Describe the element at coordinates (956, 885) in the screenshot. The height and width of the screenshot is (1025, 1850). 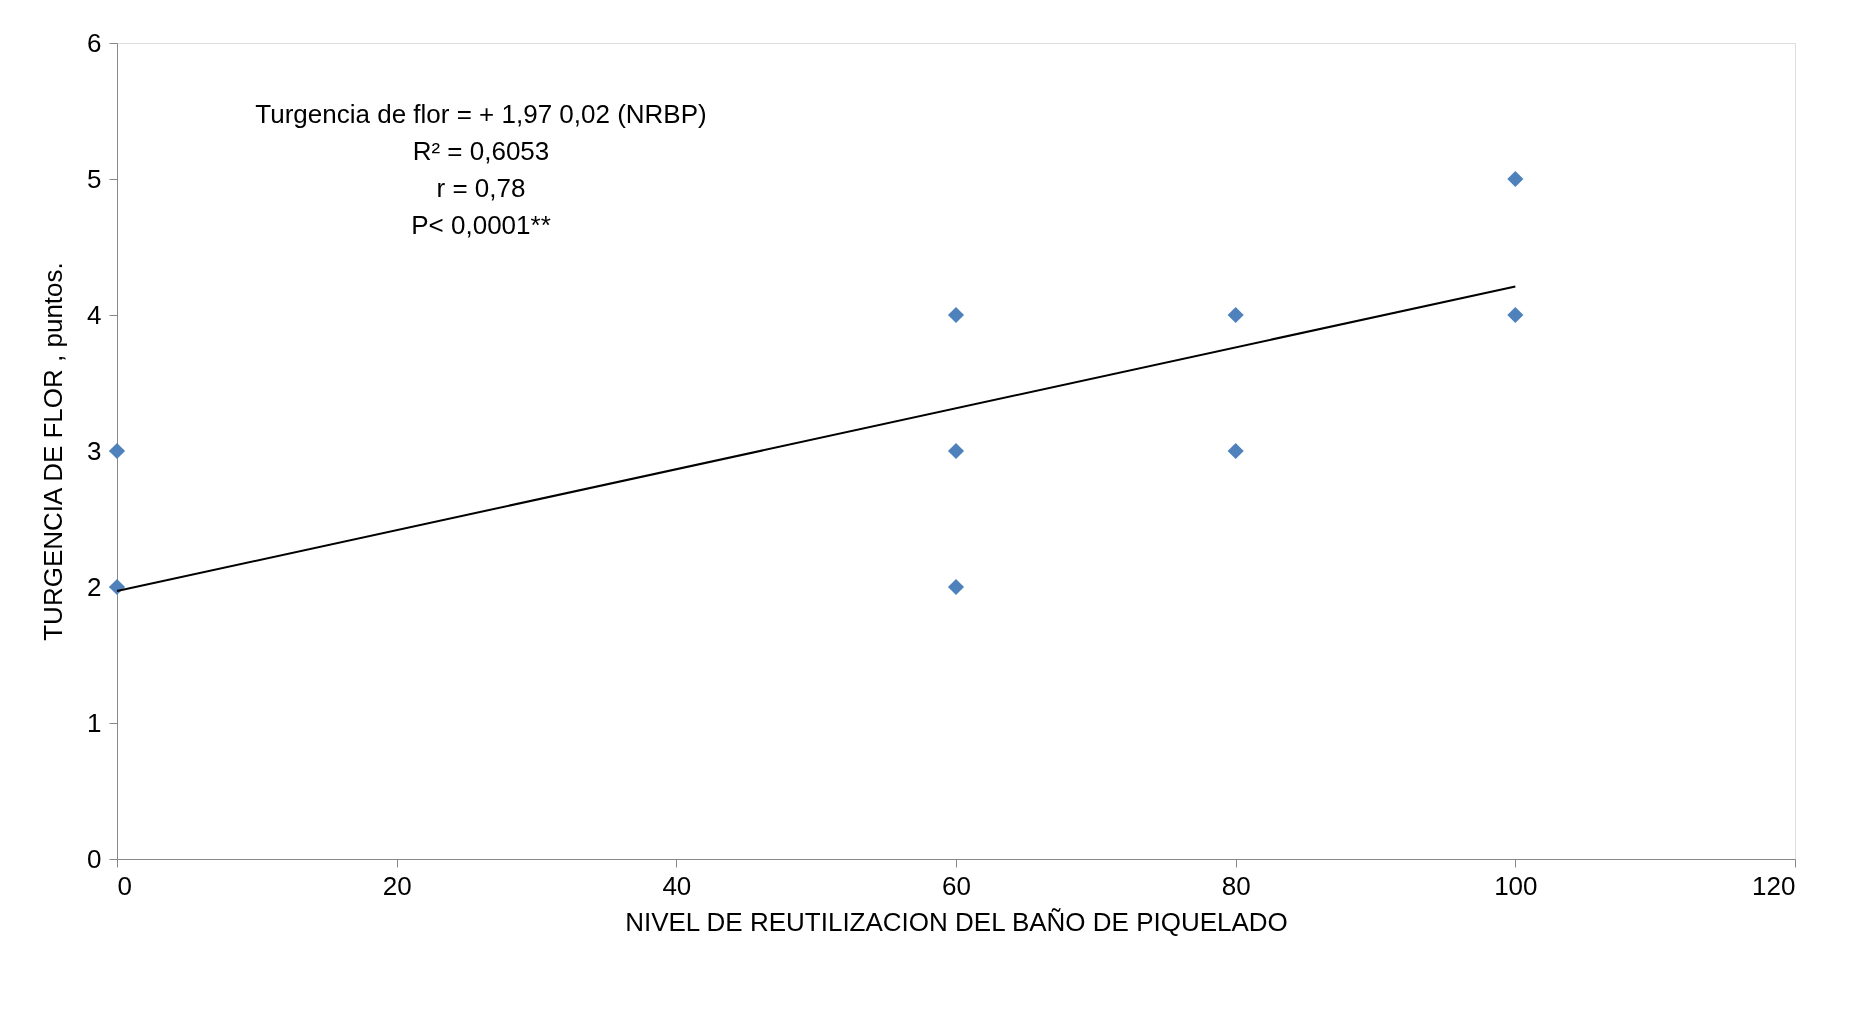
I see `x-tick-label: 60` at that location.